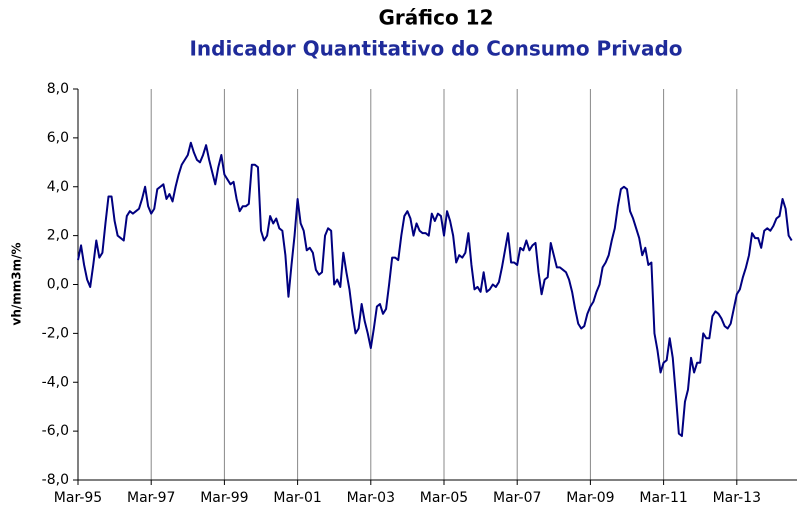 This screenshot has width=798, height=510. What do you see at coordinates (371, 498) in the screenshot?
I see `x-tick-label: Mar-03` at bounding box center [371, 498].